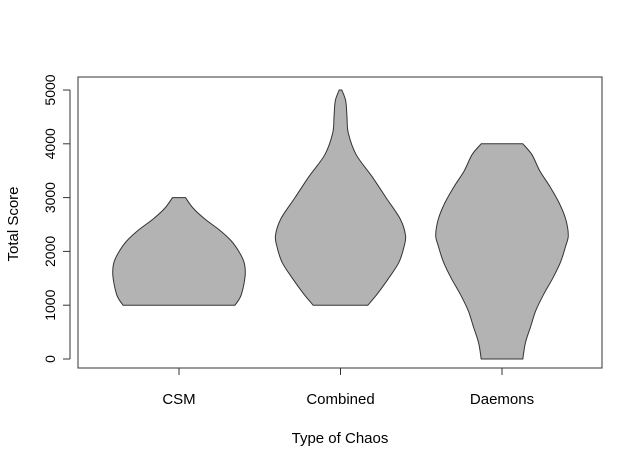  Describe the element at coordinates (50, 359) in the screenshot. I see `y-tick-label: 0` at that location.